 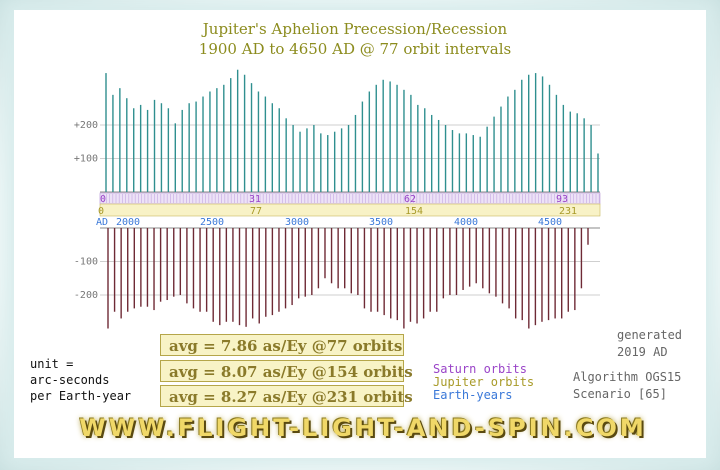 What do you see at coordinates (103, 199) in the screenshot?
I see `saturn-tick-label: 0` at bounding box center [103, 199].